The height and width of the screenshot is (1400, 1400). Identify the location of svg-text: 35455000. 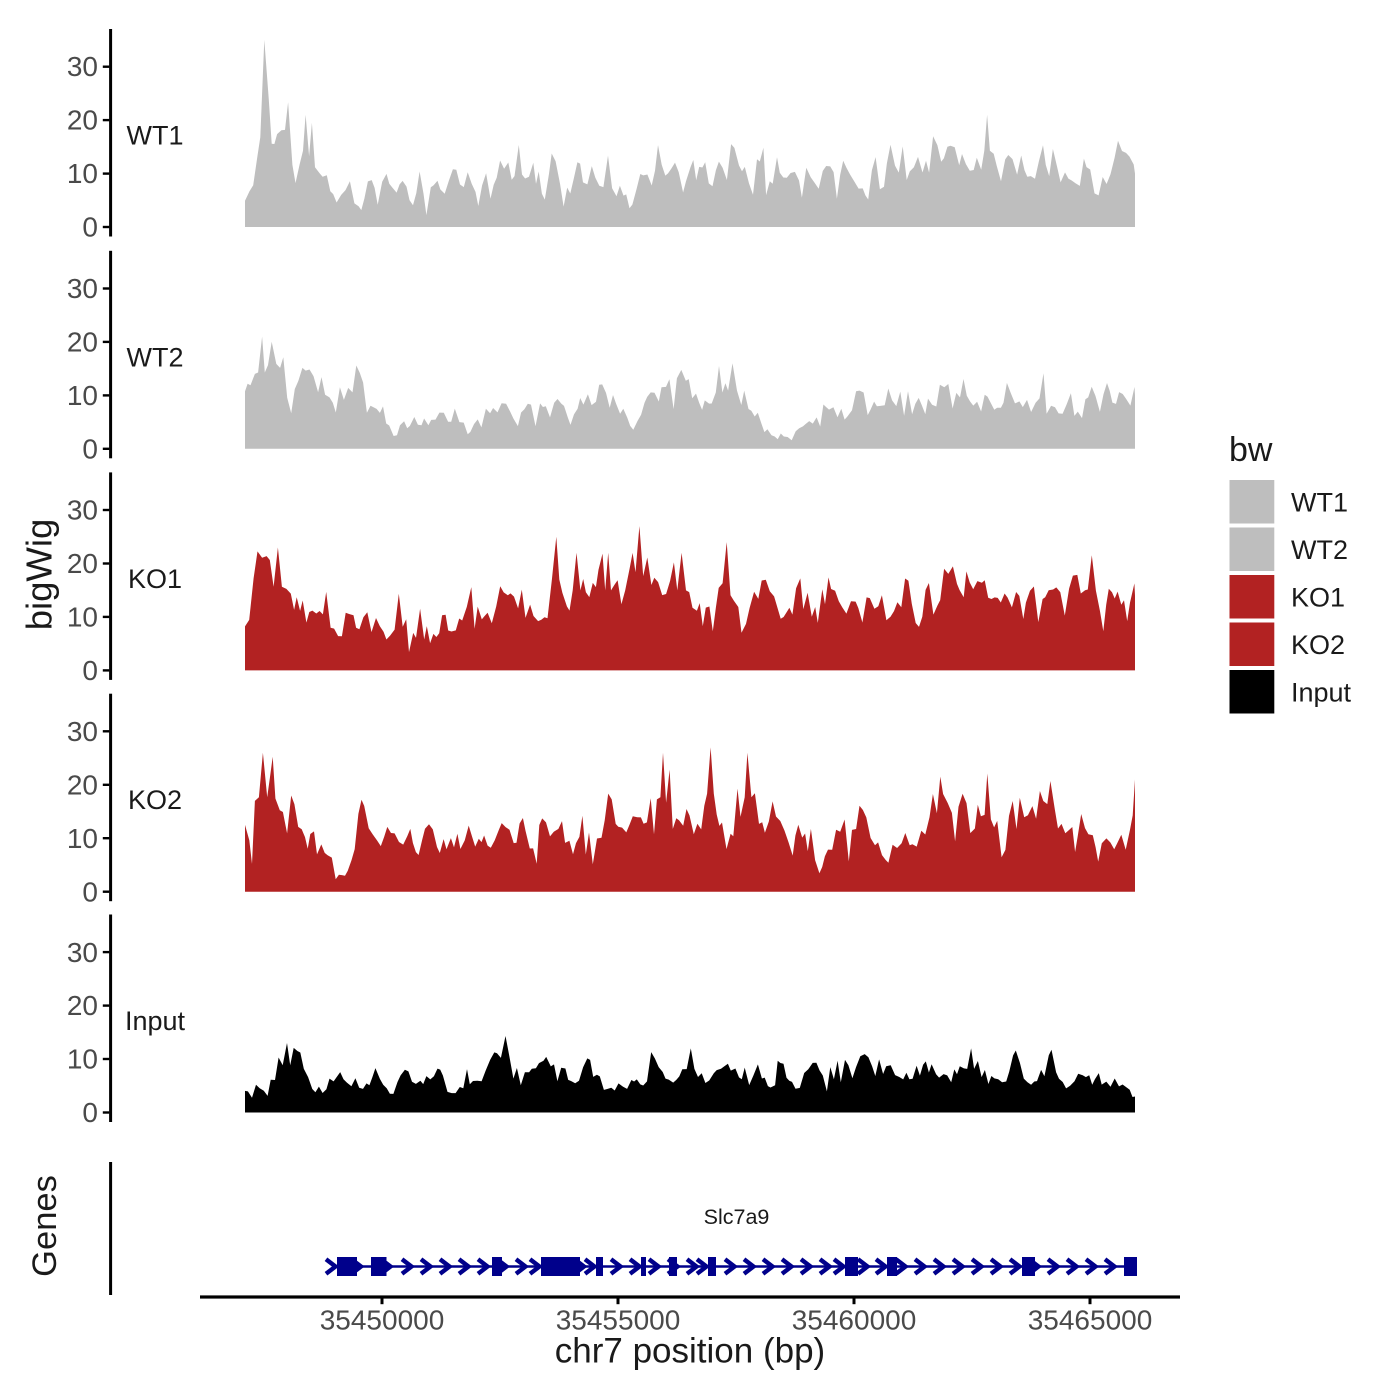
(618, 1320).